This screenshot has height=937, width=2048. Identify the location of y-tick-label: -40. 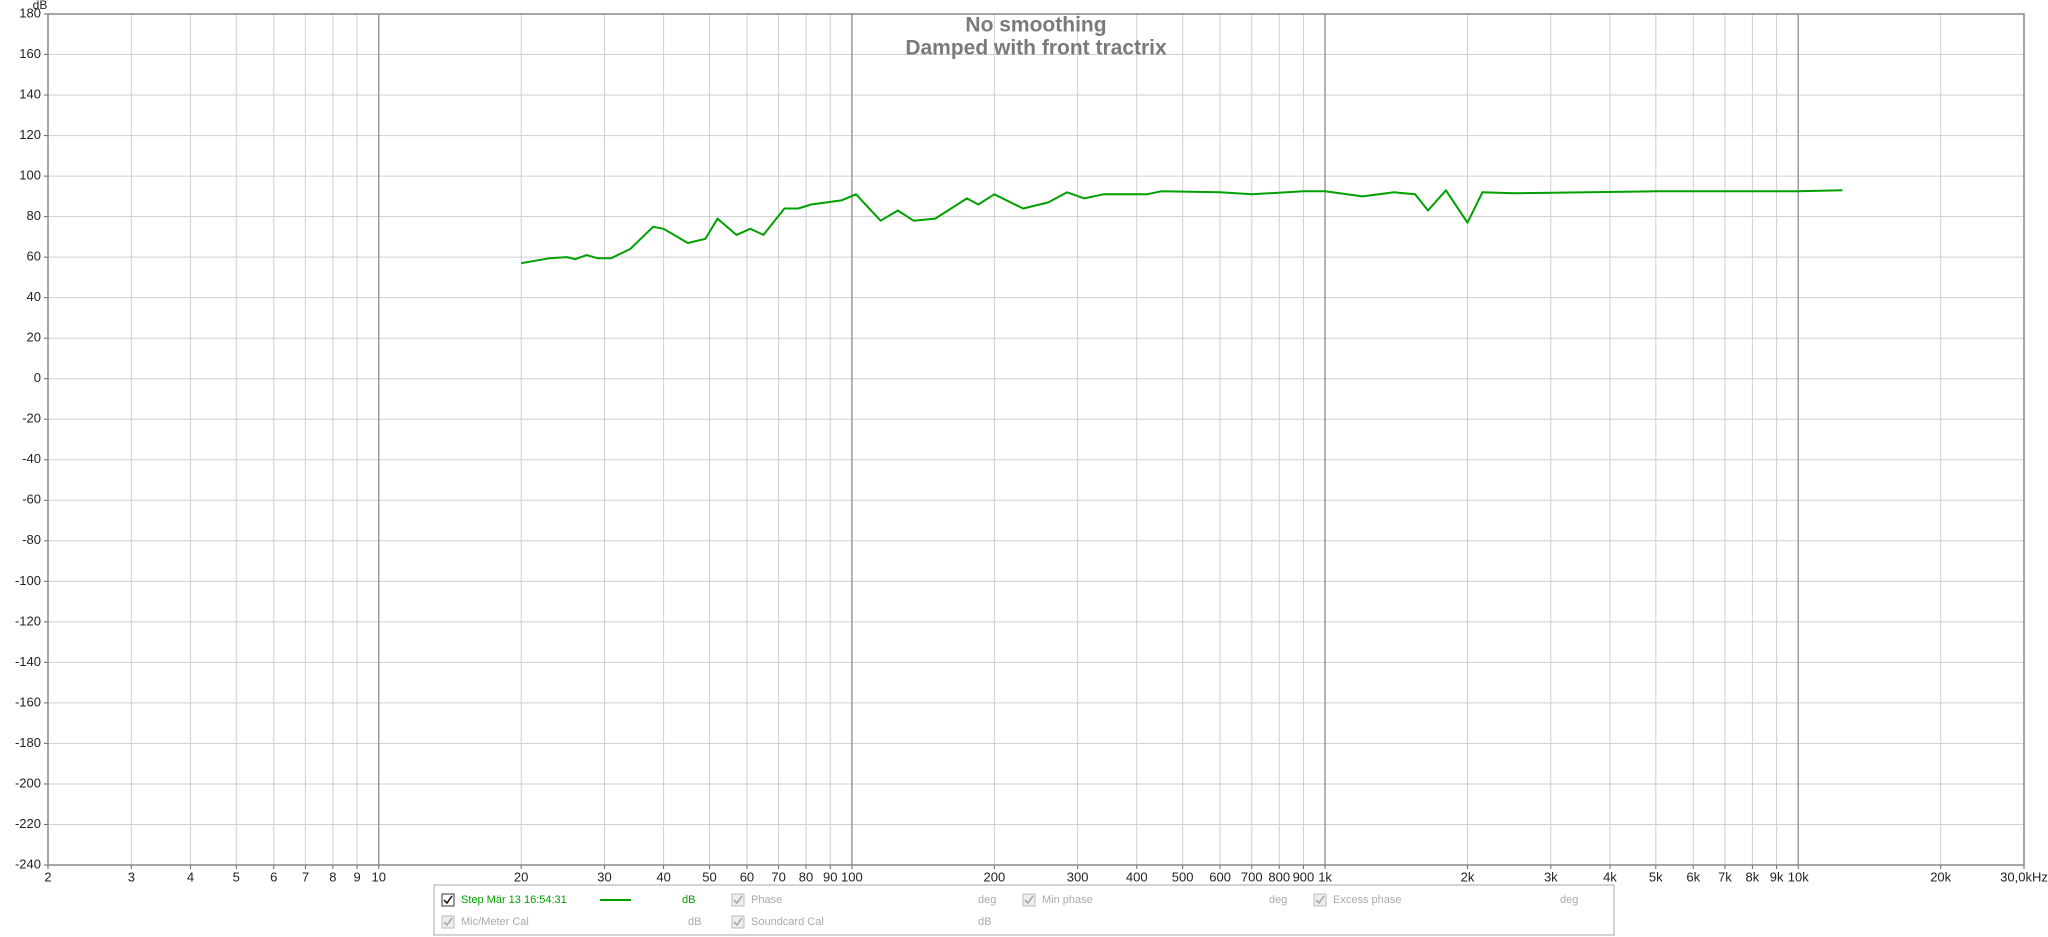
(31, 458).